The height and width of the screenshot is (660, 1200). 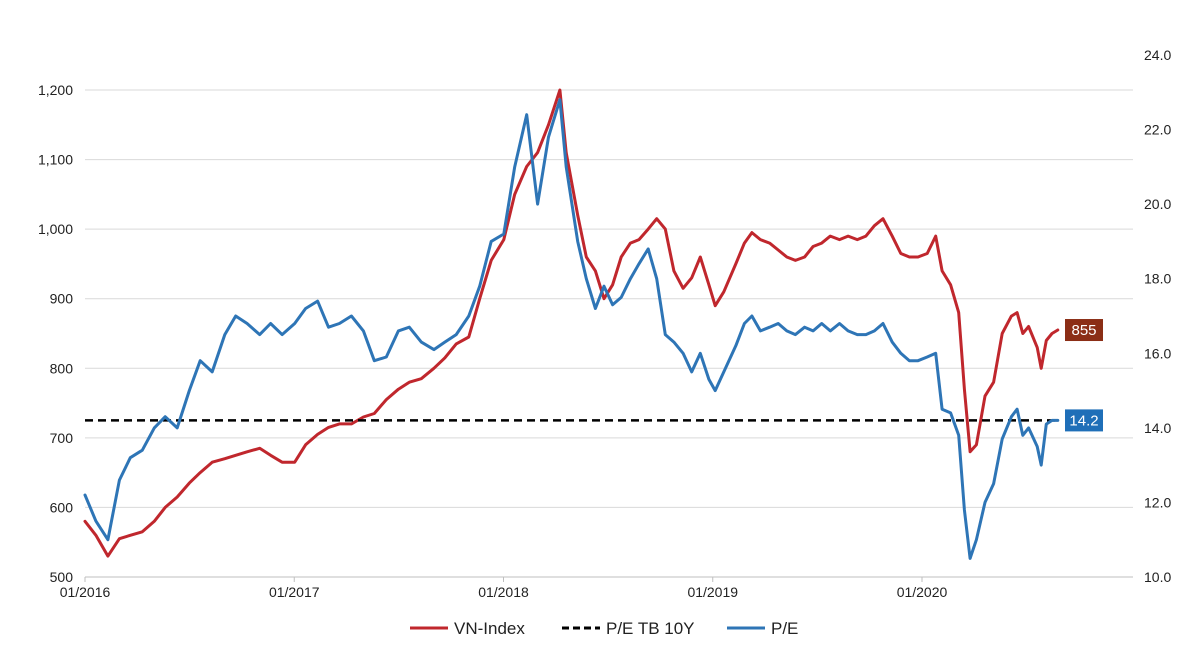 What do you see at coordinates (1157, 577) in the screenshot?
I see `y-right-tick-label: 10.0` at bounding box center [1157, 577].